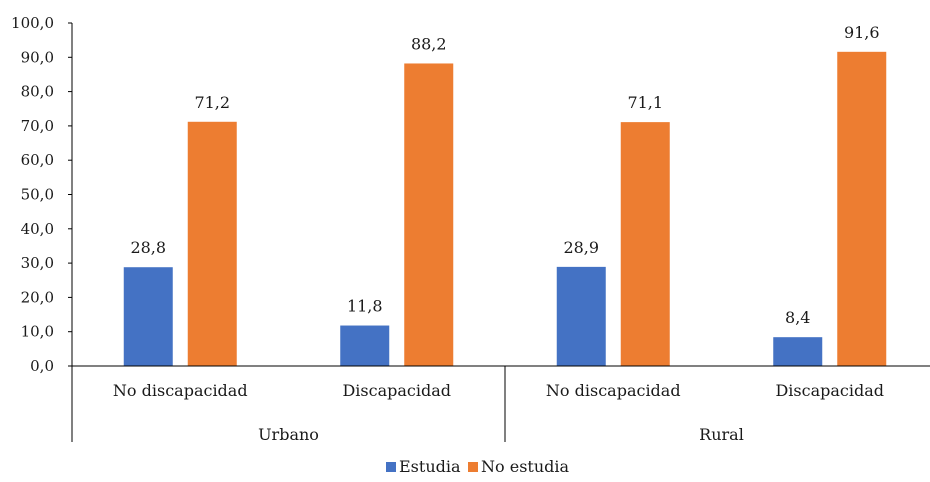 The image size is (930, 482). What do you see at coordinates (37, 297) in the screenshot?
I see `y-tick-label: 20,0` at bounding box center [37, 297].